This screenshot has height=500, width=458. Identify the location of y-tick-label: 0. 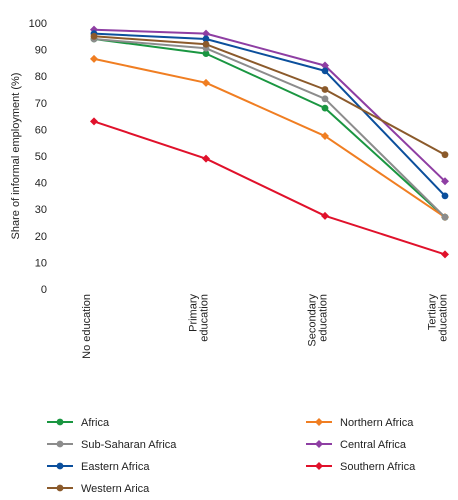
(44, 290).